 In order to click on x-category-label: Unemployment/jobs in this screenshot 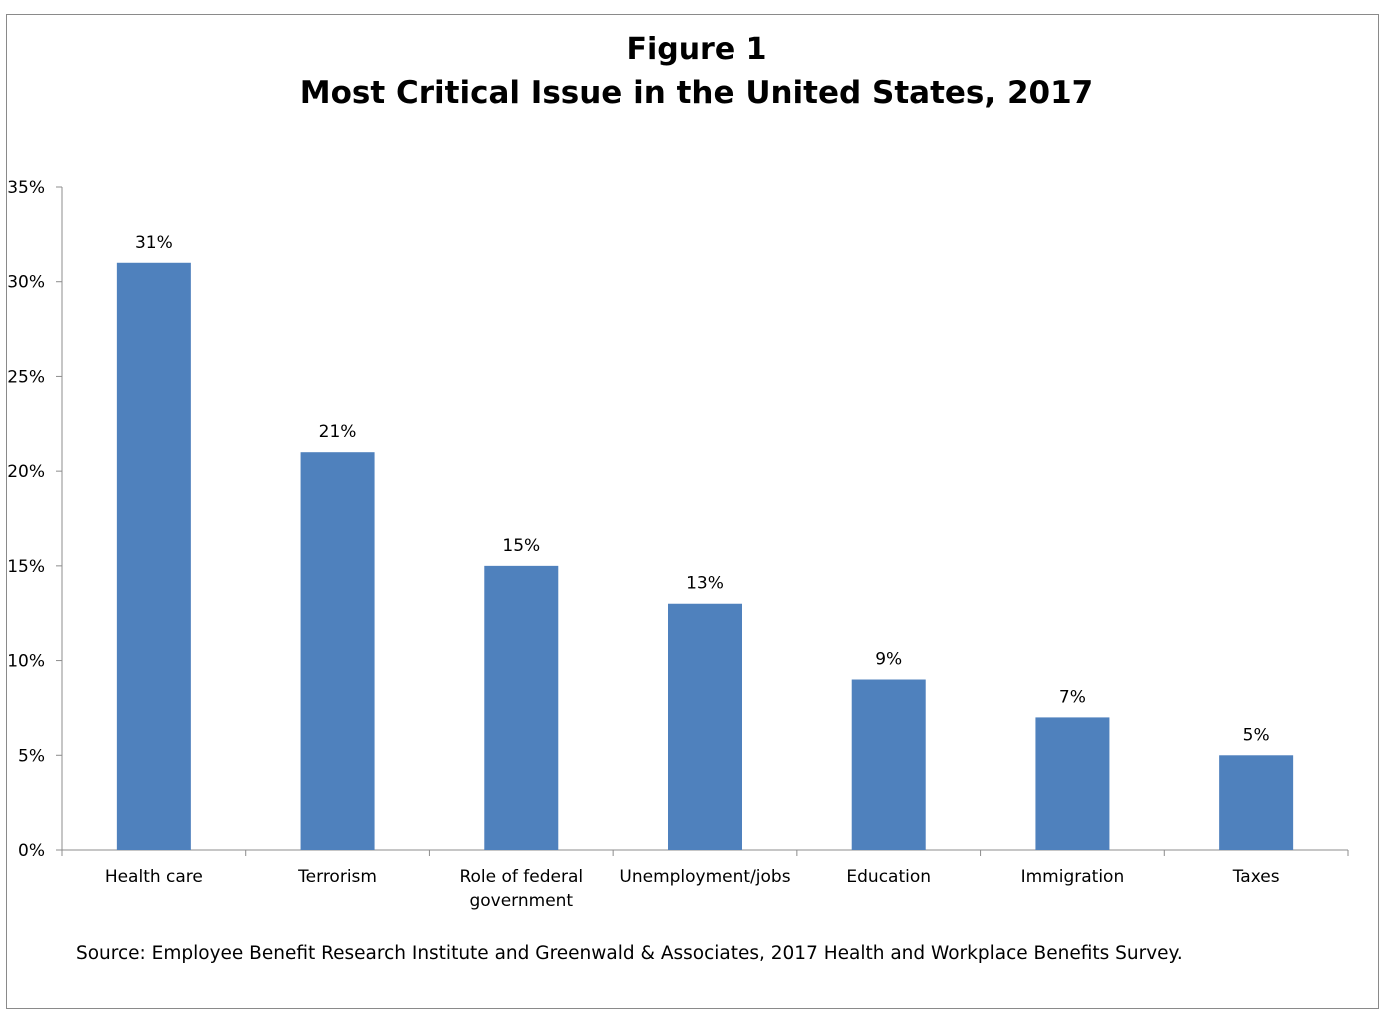, I will do `click(704, 877)`.